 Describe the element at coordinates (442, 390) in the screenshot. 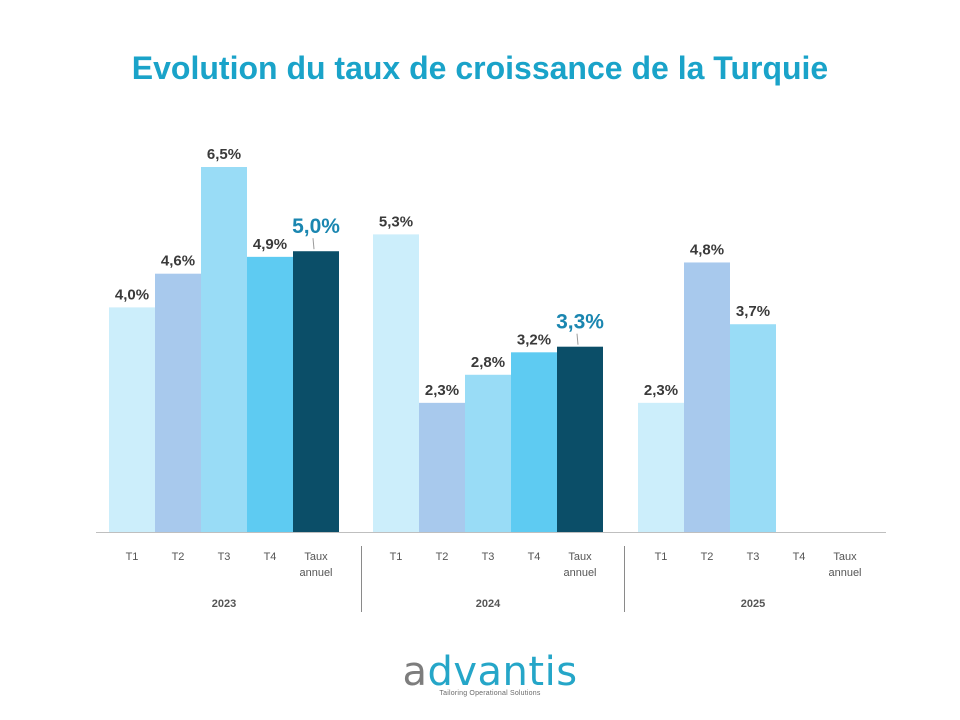

I see `value-label-2024-t2: 2,3%` at that location.